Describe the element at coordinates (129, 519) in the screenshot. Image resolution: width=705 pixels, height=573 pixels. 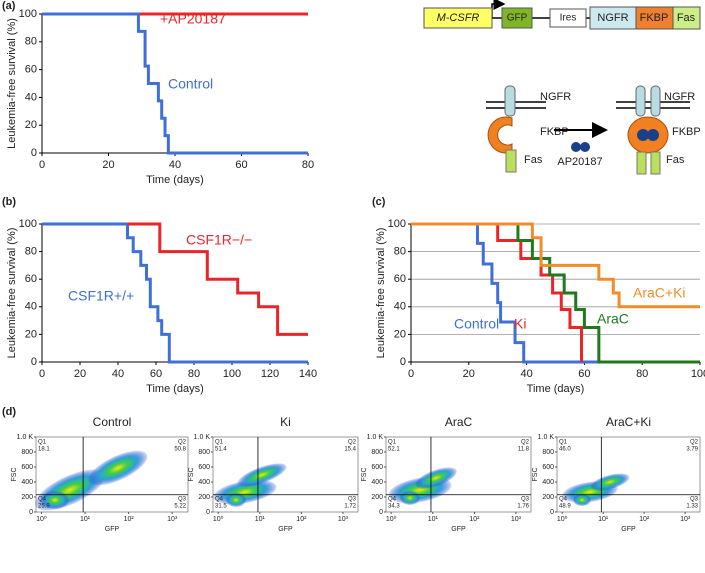
I see `x-tick-label: 10²` at that location.